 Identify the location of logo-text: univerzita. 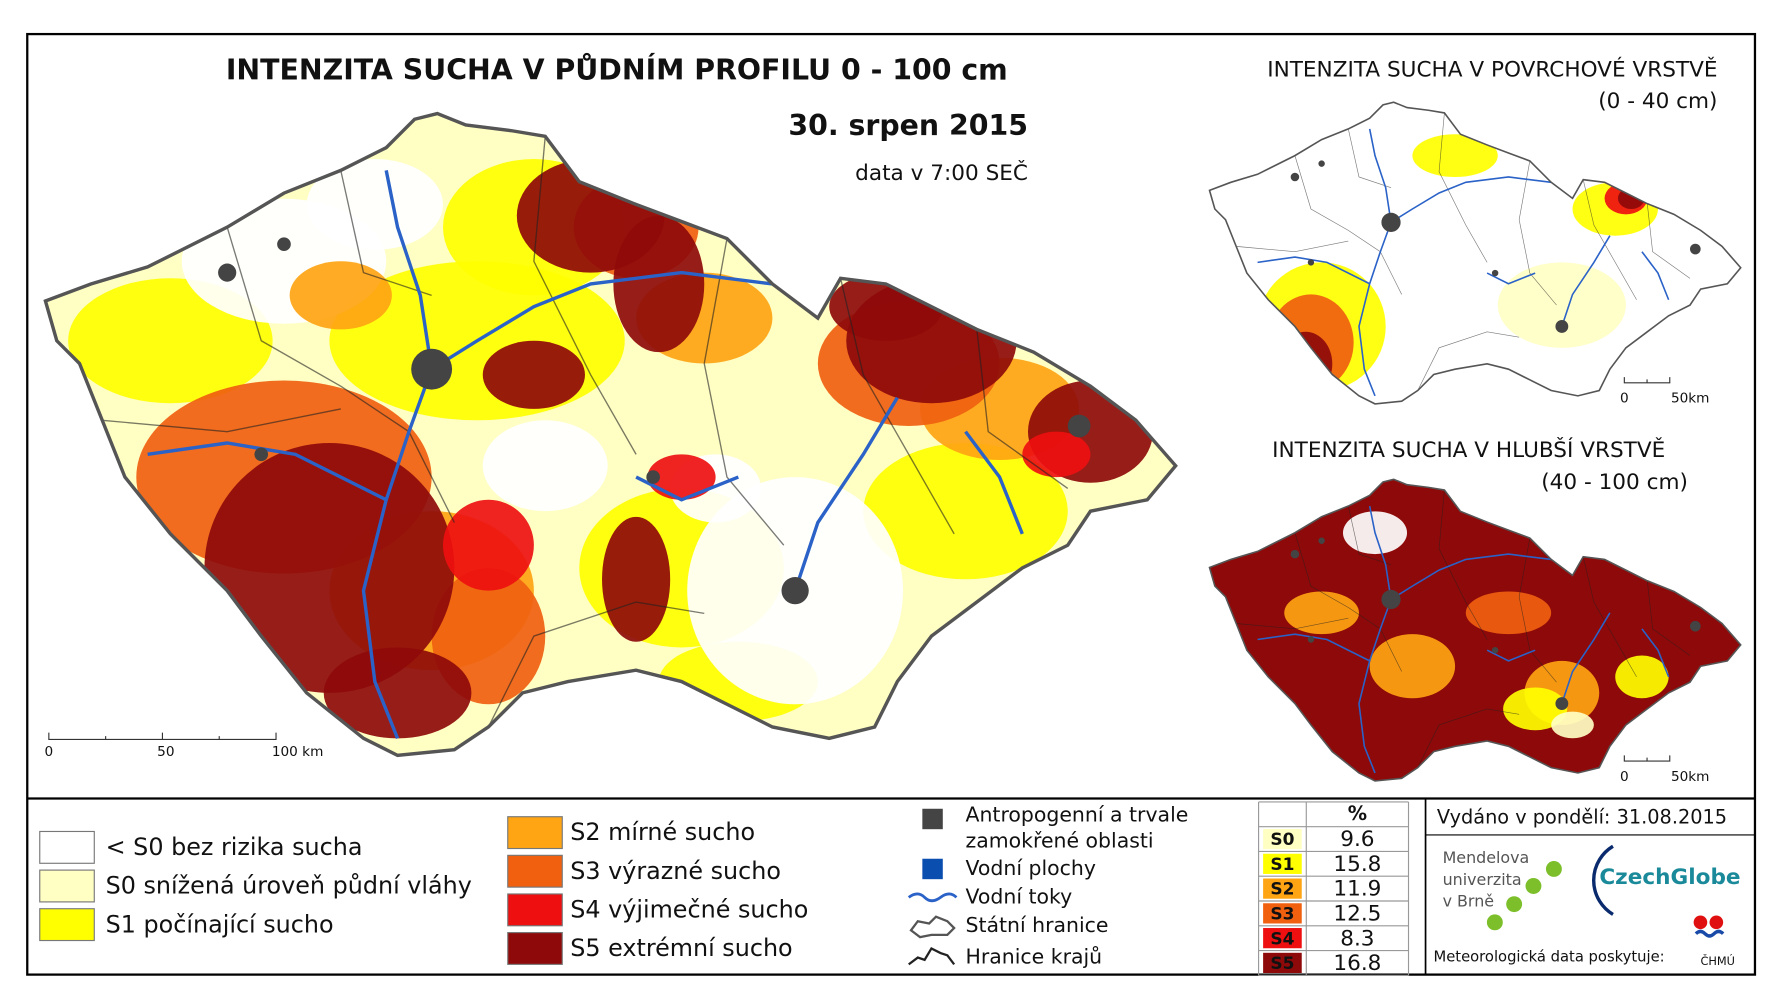
(1482, 879).